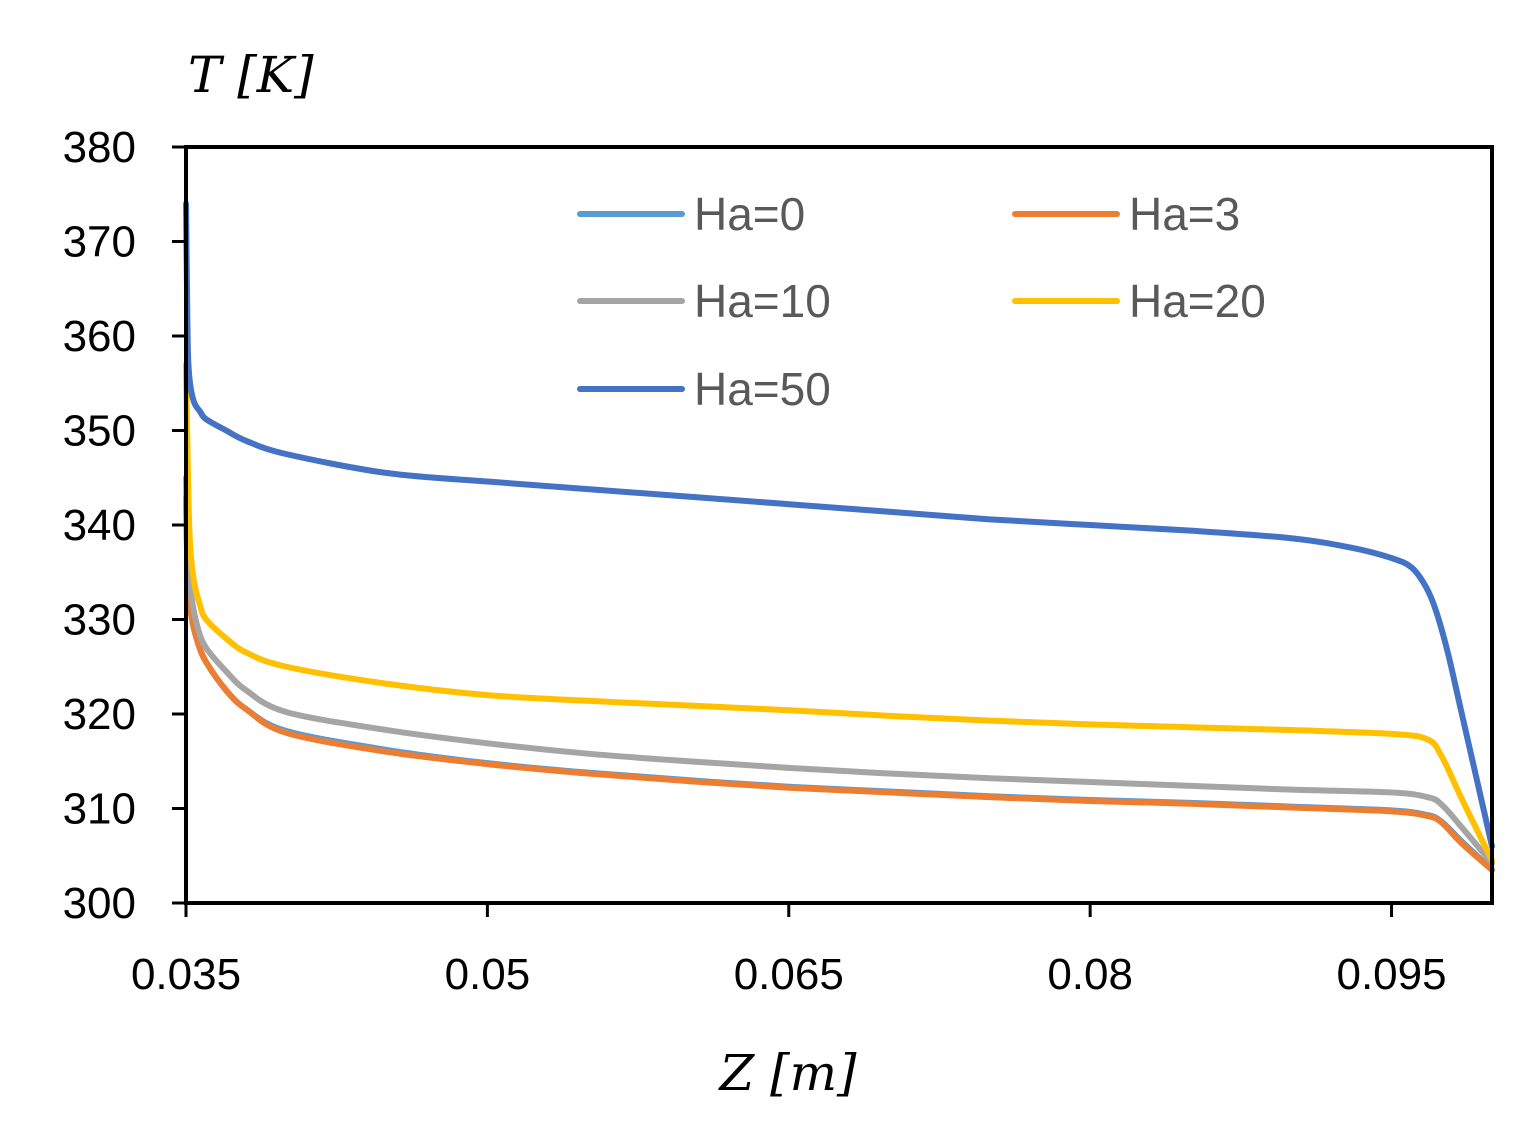 This screenshot has height=1123, width=1531. Describe the element at coordinates (789, 974) in the screenshot. I see `x-tick-label: 0.065` at that location.